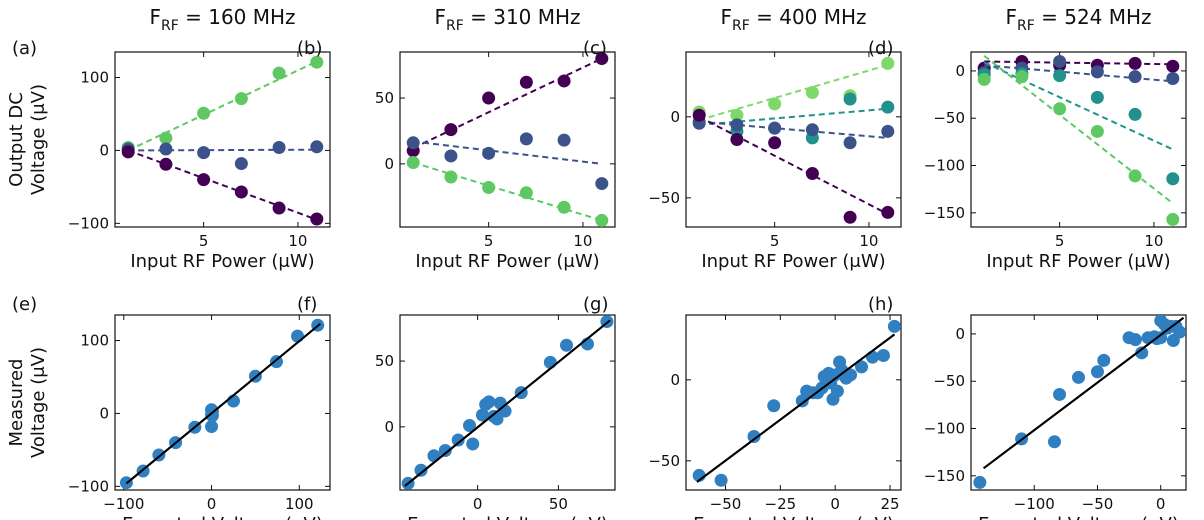 This screenshot has width=1204, height=520. I want to click on title-subscript: RF, so click(1026, 26).